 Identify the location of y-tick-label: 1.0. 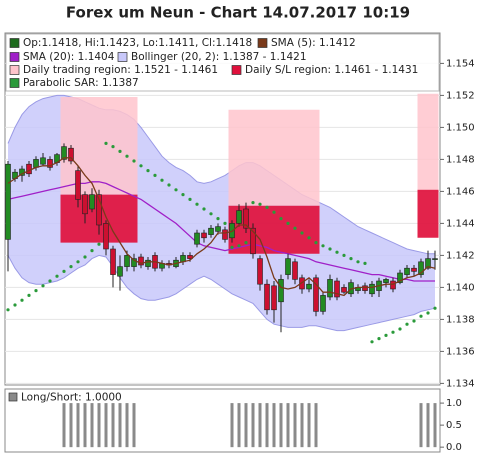
(454, 403).